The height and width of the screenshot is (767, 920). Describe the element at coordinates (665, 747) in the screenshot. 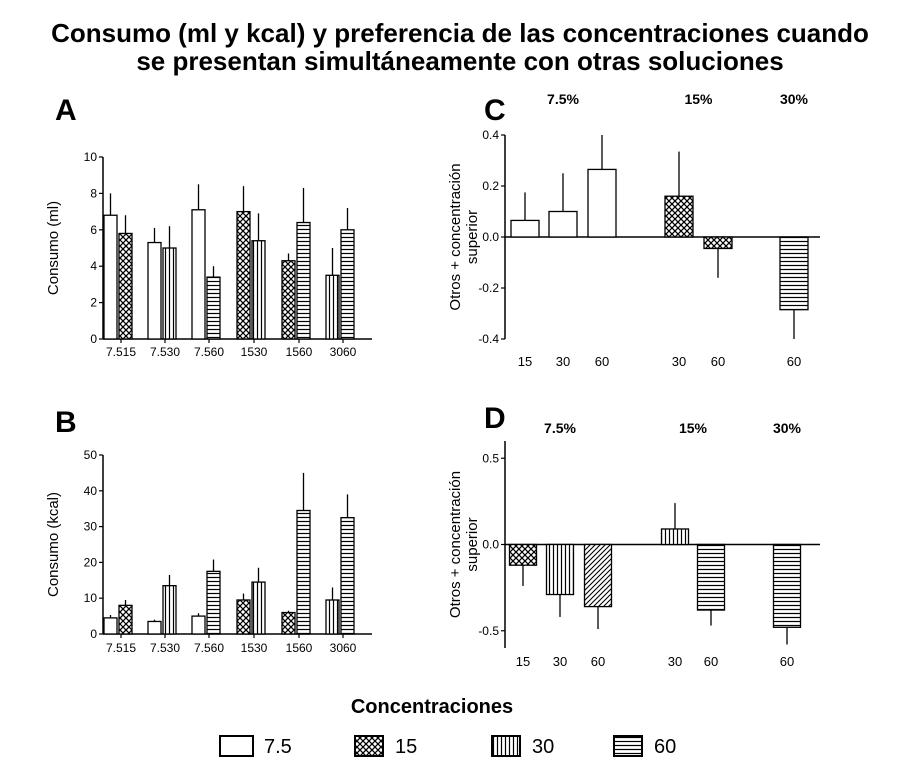

I see `legend-label-60: 60` at that location.